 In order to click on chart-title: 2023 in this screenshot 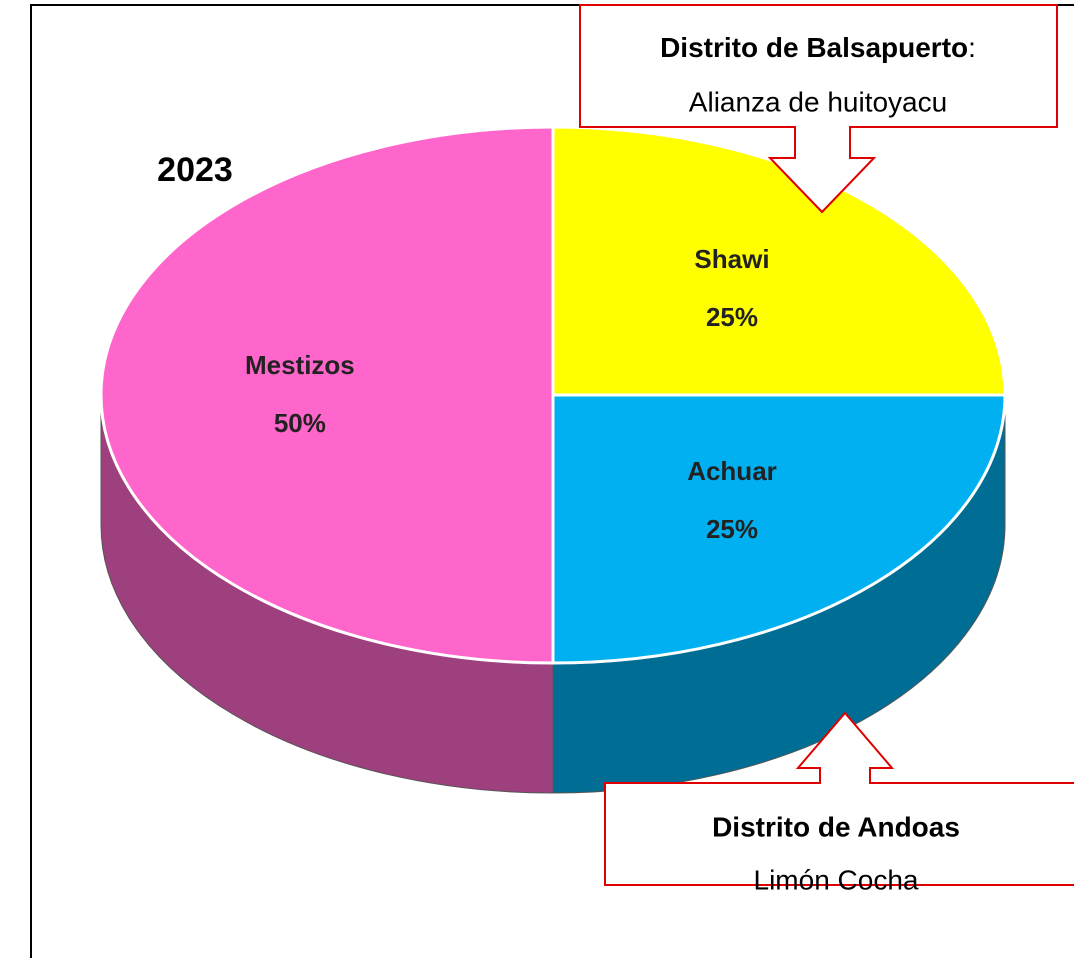, I will do `click(195, 170)`.